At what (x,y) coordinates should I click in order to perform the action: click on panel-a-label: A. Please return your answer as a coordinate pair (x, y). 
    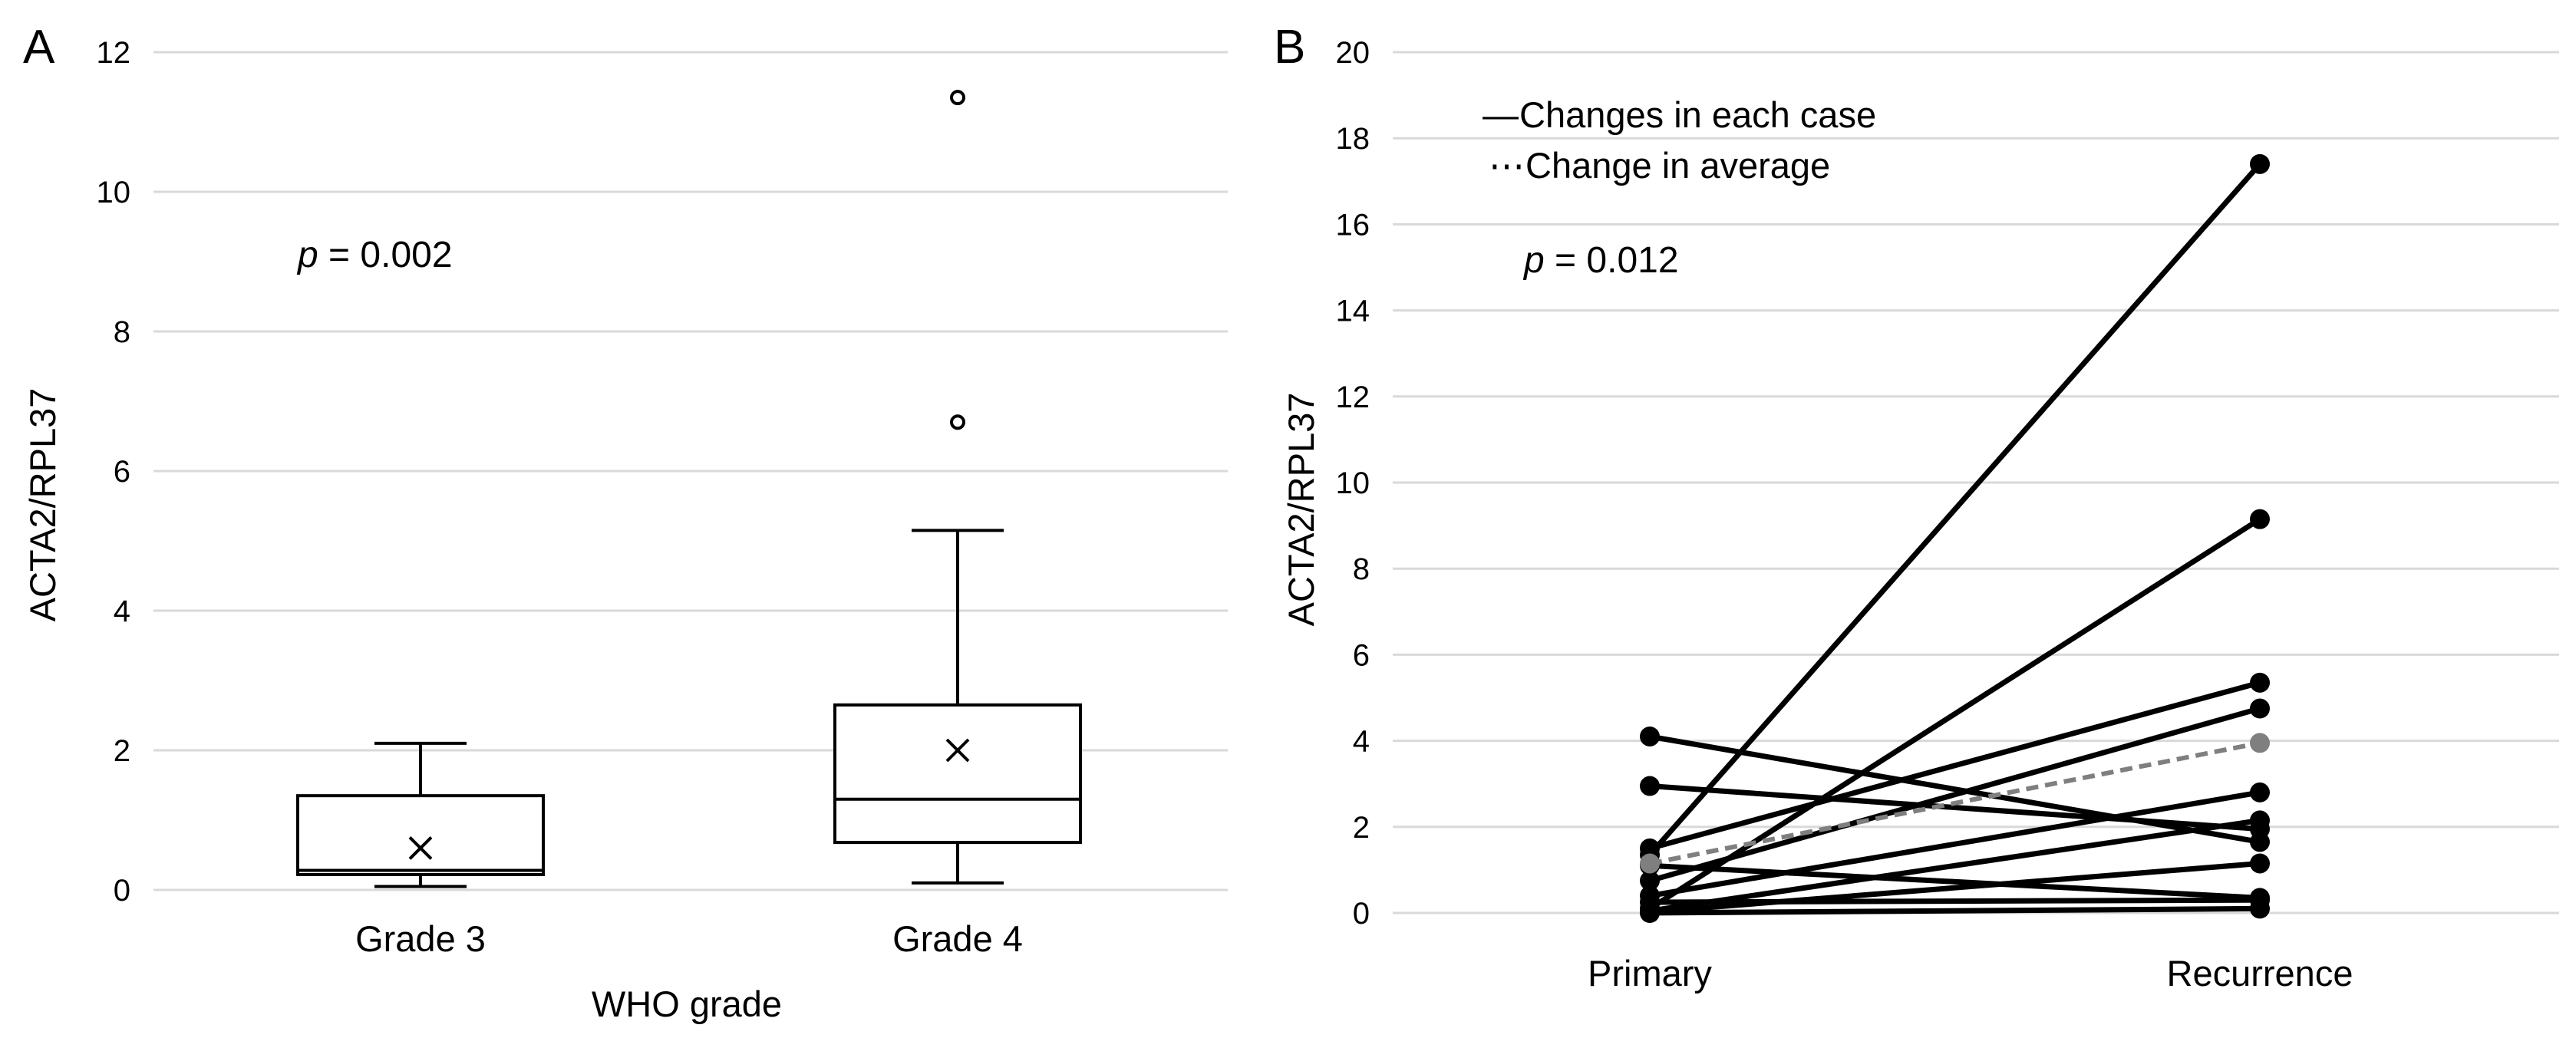
    Looking at the image, I should click on (39, 47).